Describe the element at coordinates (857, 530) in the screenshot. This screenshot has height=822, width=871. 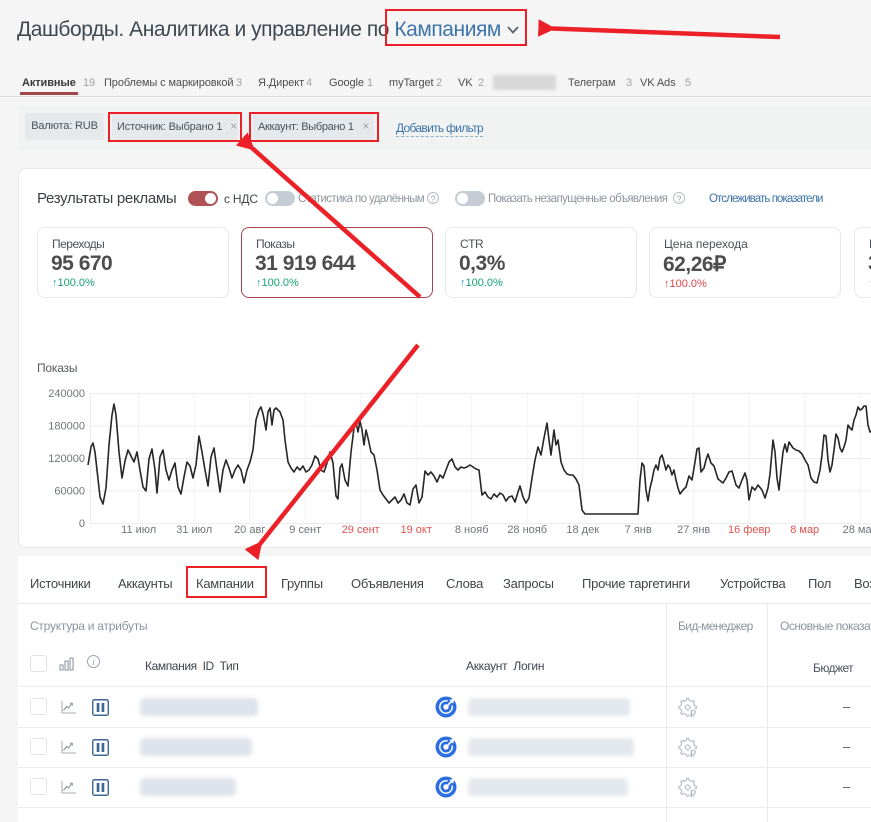
I see `svg-text: 28 мар` at that location.